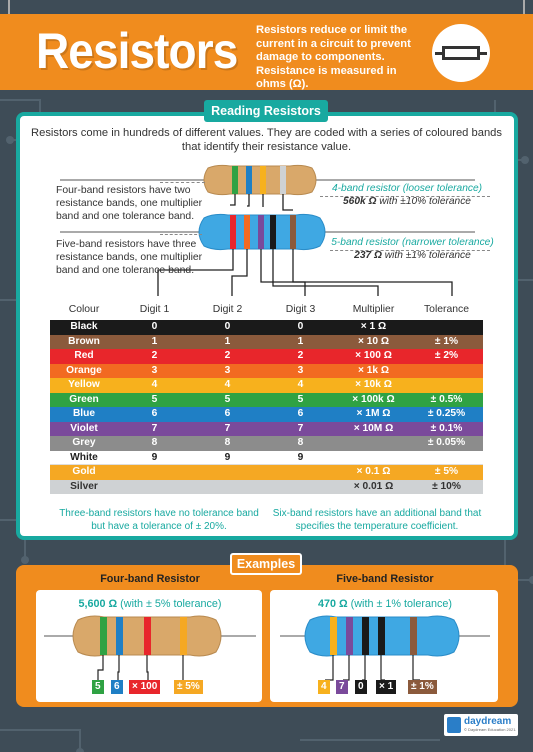 This screenshot has width=533, height=752. What do you see at coordinates (373, 472) in the screenshot?
I see `multiplier-cell: × 0.1 Ω` at bounding box center [373, 472].